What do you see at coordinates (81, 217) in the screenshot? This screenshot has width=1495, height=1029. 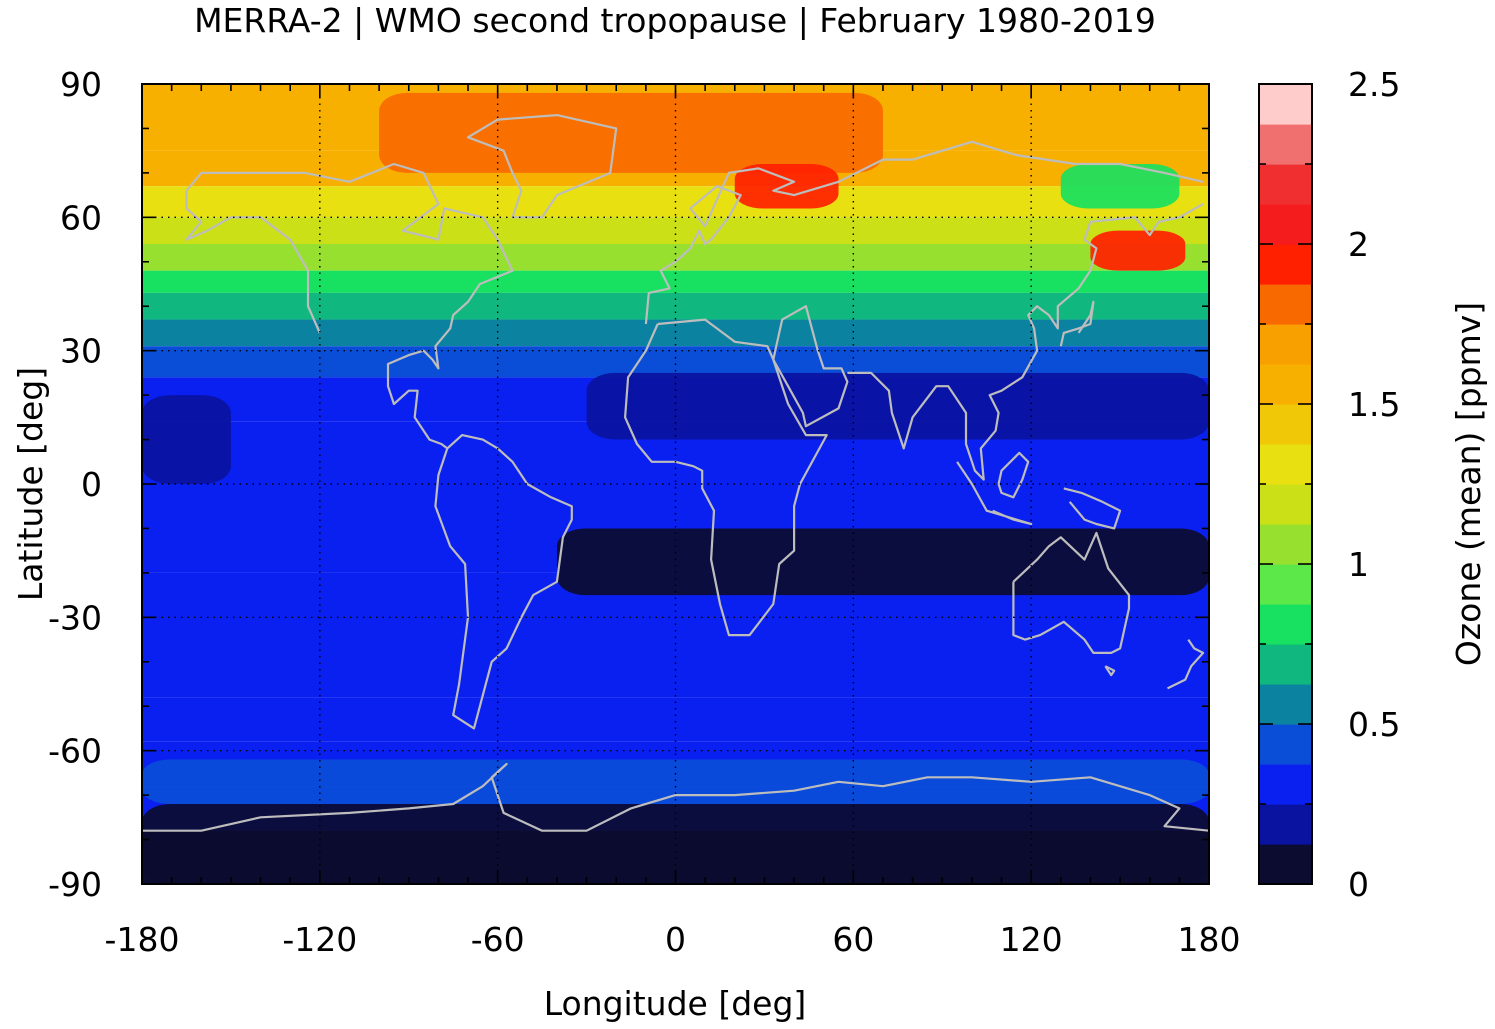 I see `y-tick-label: 60` at bounding box center [81, 217].